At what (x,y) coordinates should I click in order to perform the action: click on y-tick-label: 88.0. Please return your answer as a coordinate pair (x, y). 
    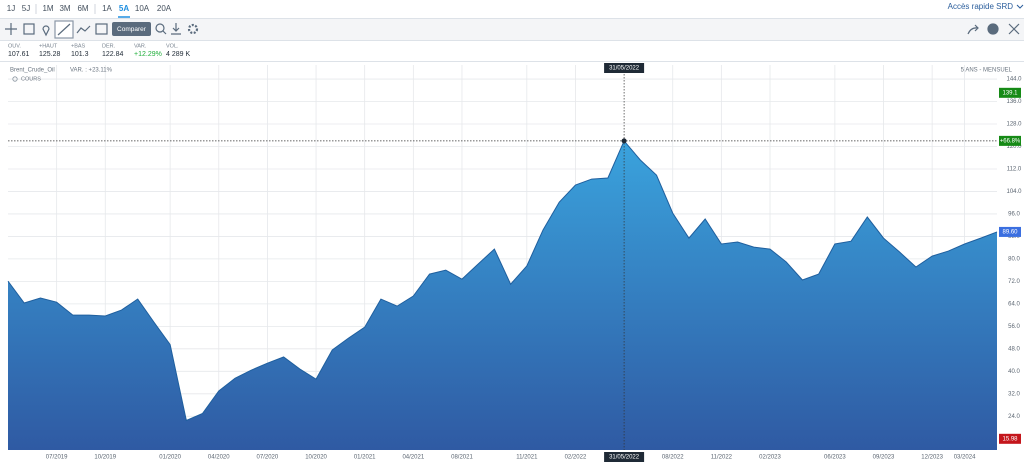
    Looking at the image, I should click on (1014, 237).